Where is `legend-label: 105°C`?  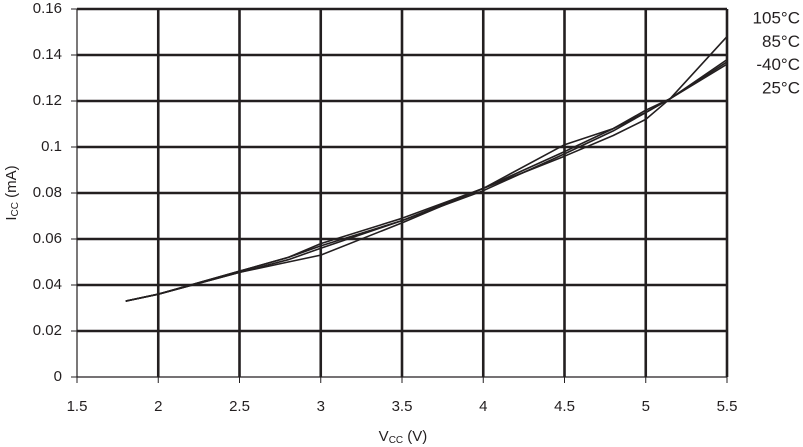 legend-label: 105°C is located at coordinates (776, 17).